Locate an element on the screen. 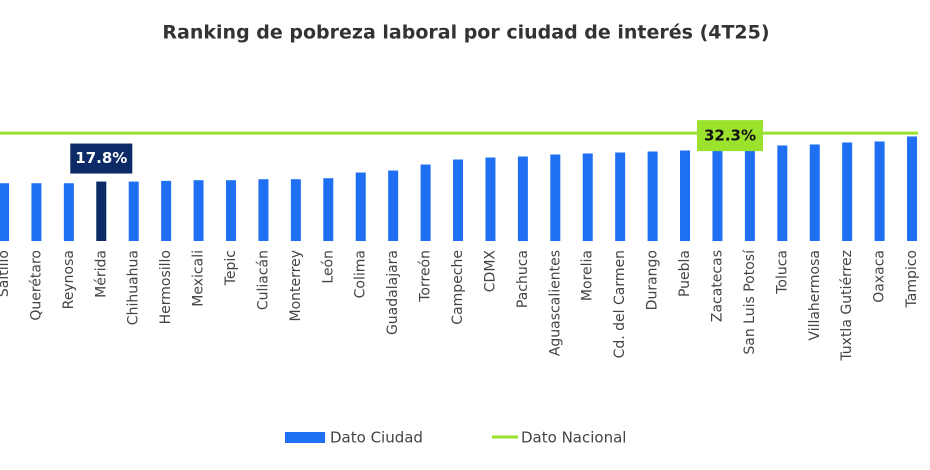 The height and width of the screenshot is (470, 930). x-tick-label: Guadalajara is located at coordinates (393, 292).